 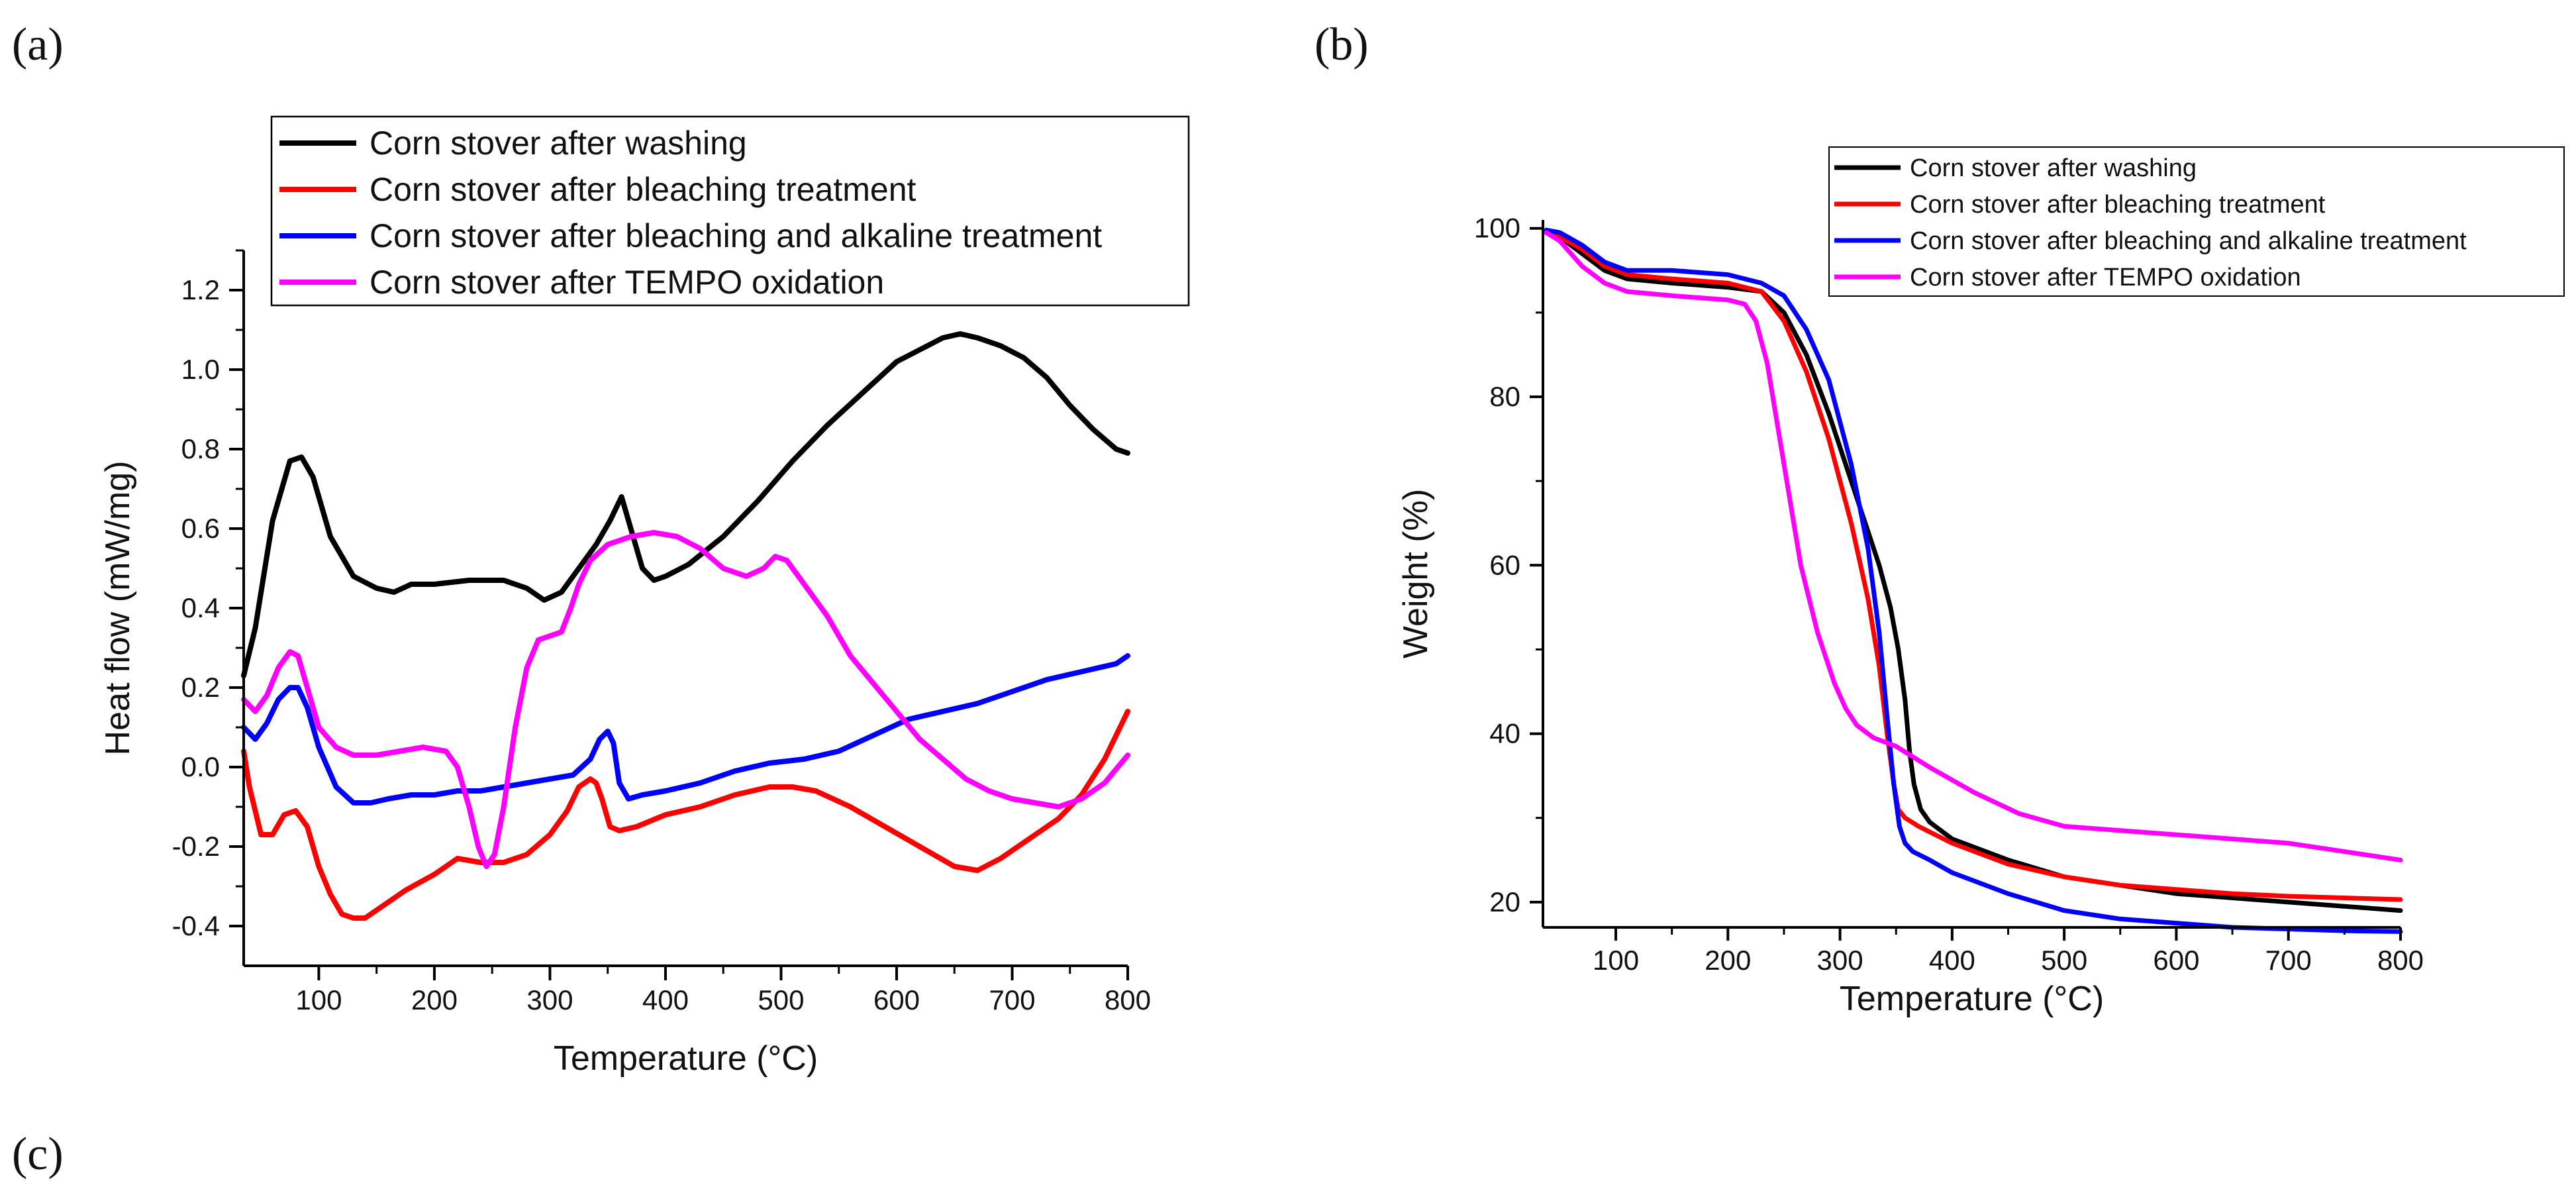 I want to click on y-tick-label: 0.2, so click(x=200, y=687).